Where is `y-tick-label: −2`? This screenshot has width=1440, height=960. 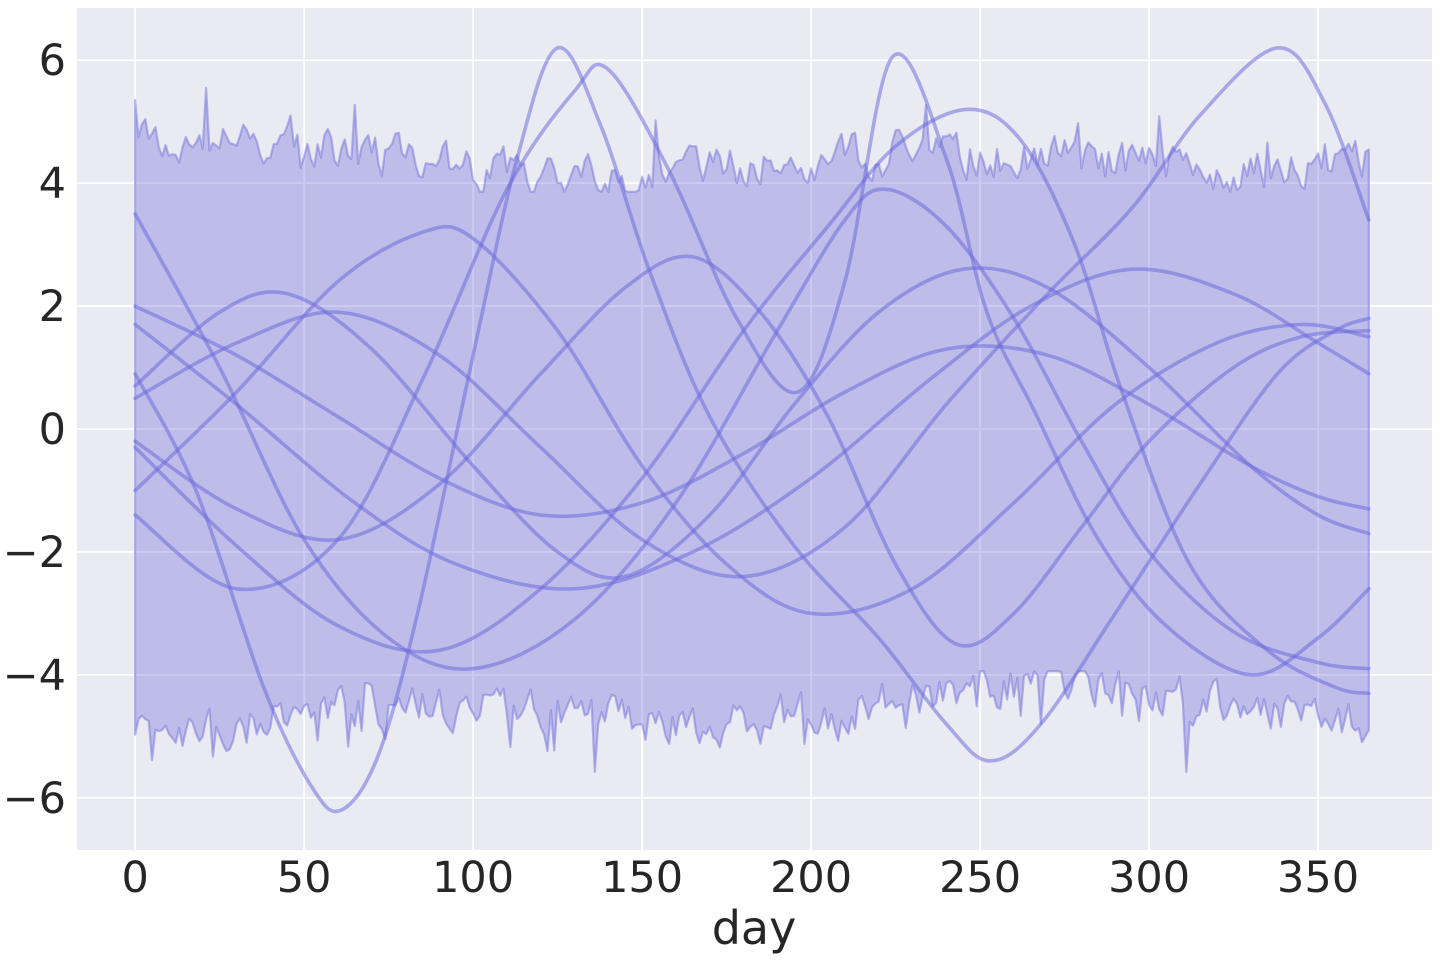
y-tick-label: −2 is located at coordinates (34, 553).